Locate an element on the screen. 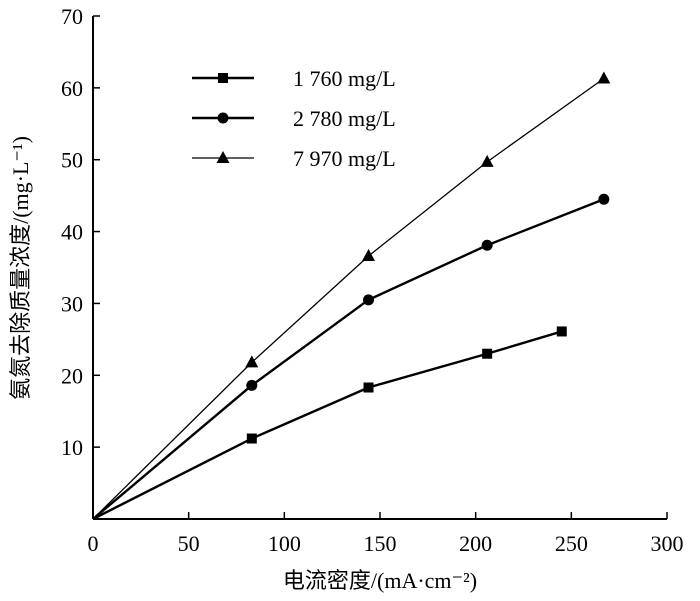 This screenshot has width=700, height=601. y-tick-label: 60 is located at coordinates (72, 88).